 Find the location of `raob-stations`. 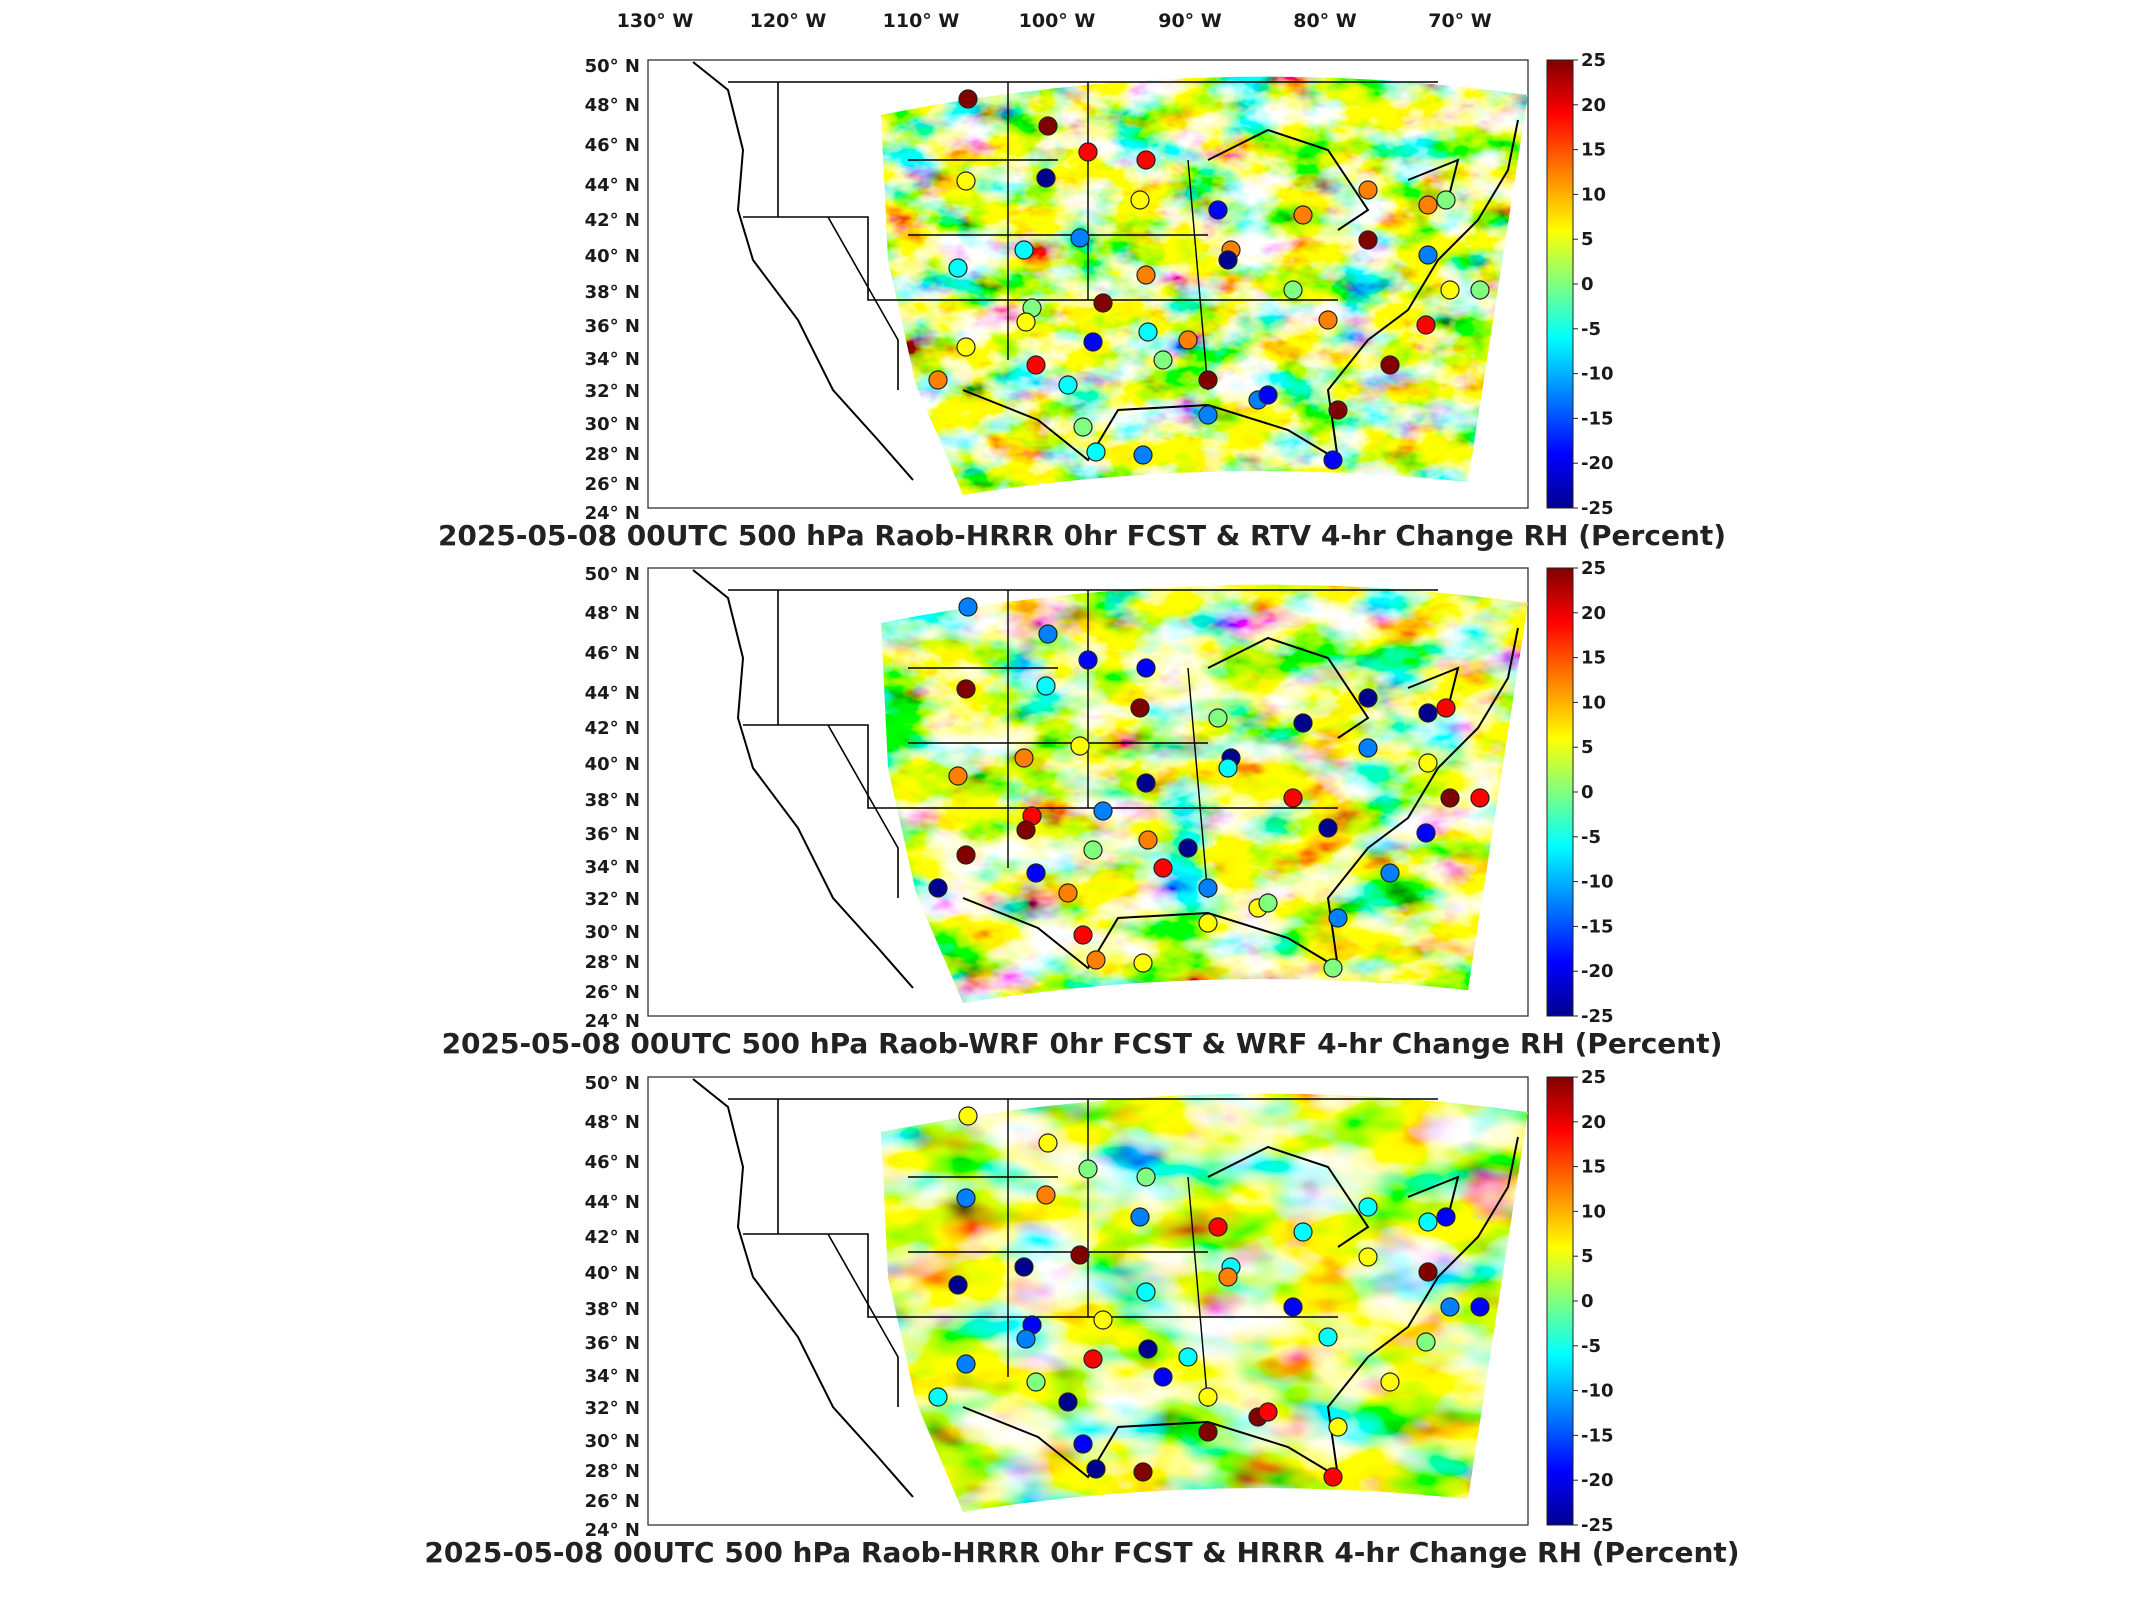

raob-stations is located at coordinates (1209, 787).